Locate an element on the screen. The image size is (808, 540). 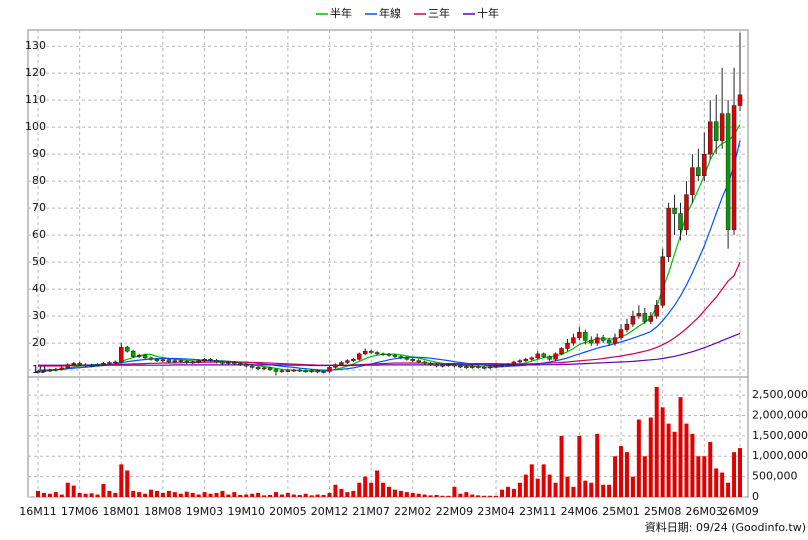
y-tick-label: 90 is located at coordinates (39, 153).